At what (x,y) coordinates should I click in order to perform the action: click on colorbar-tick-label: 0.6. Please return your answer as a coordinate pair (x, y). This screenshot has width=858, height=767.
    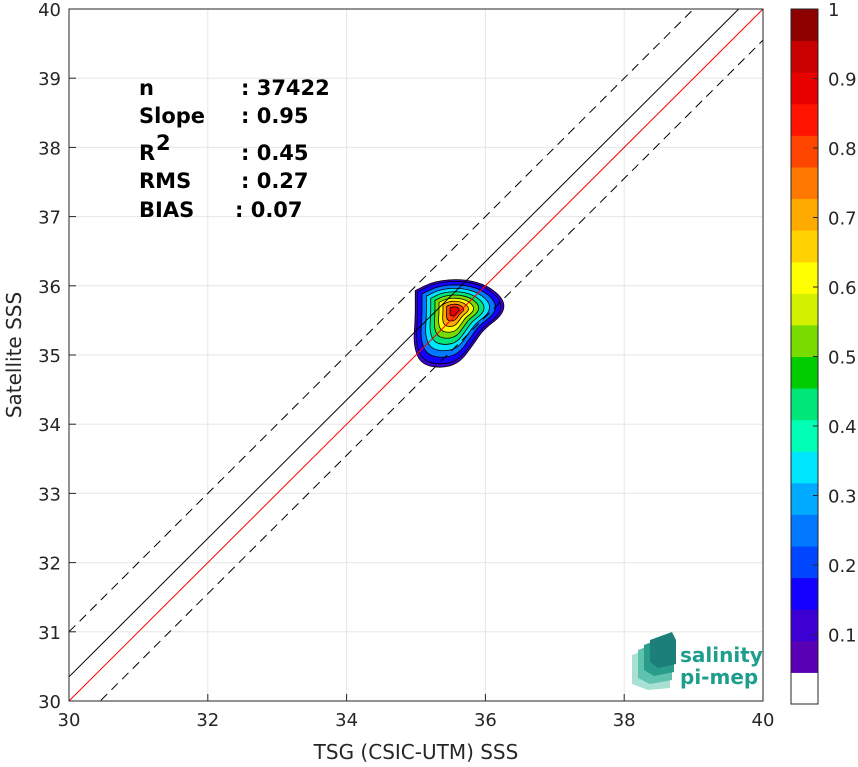
    Looking at the image, I should click on (842, 288).